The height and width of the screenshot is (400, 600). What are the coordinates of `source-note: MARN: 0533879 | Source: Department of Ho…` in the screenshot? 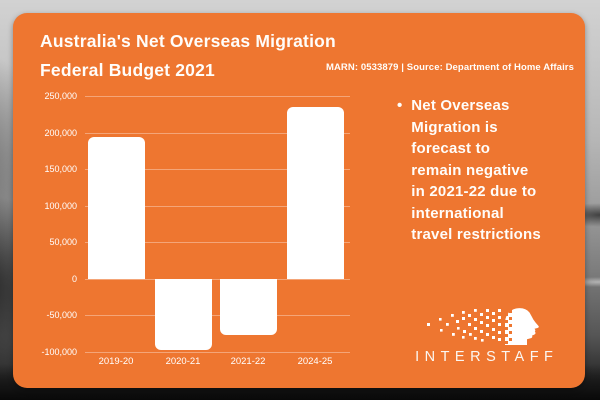 It's located at (449, 67).